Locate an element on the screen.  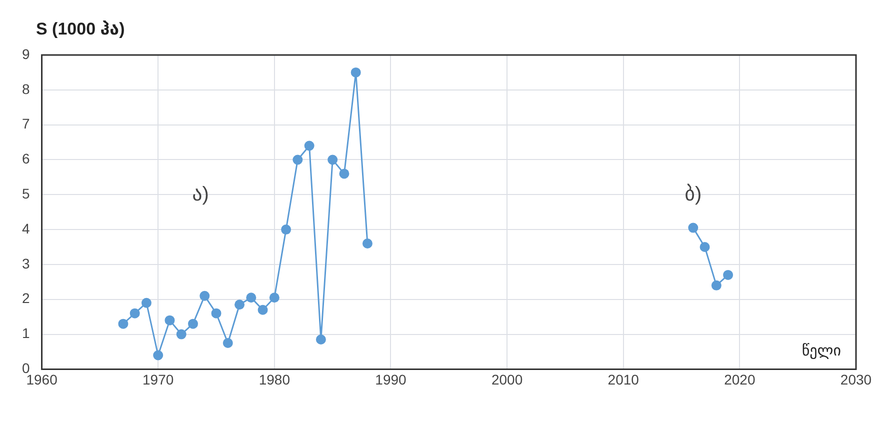
y-tick-label: 9 is located at coordinates (26, 54).